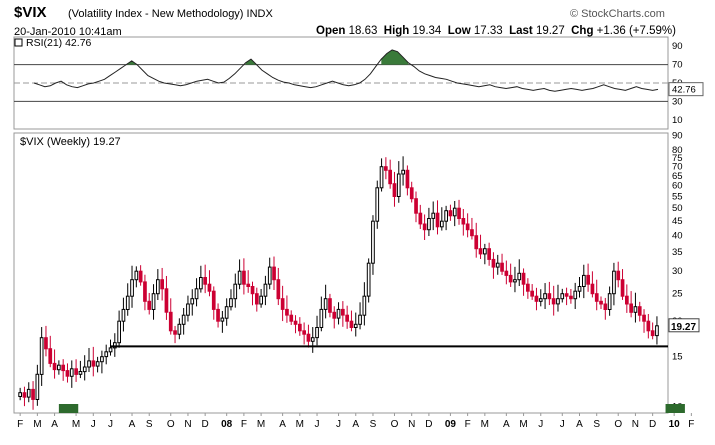 The image size is (715, 445). I want to click on price-tick-label: 15, so click(677, 357).